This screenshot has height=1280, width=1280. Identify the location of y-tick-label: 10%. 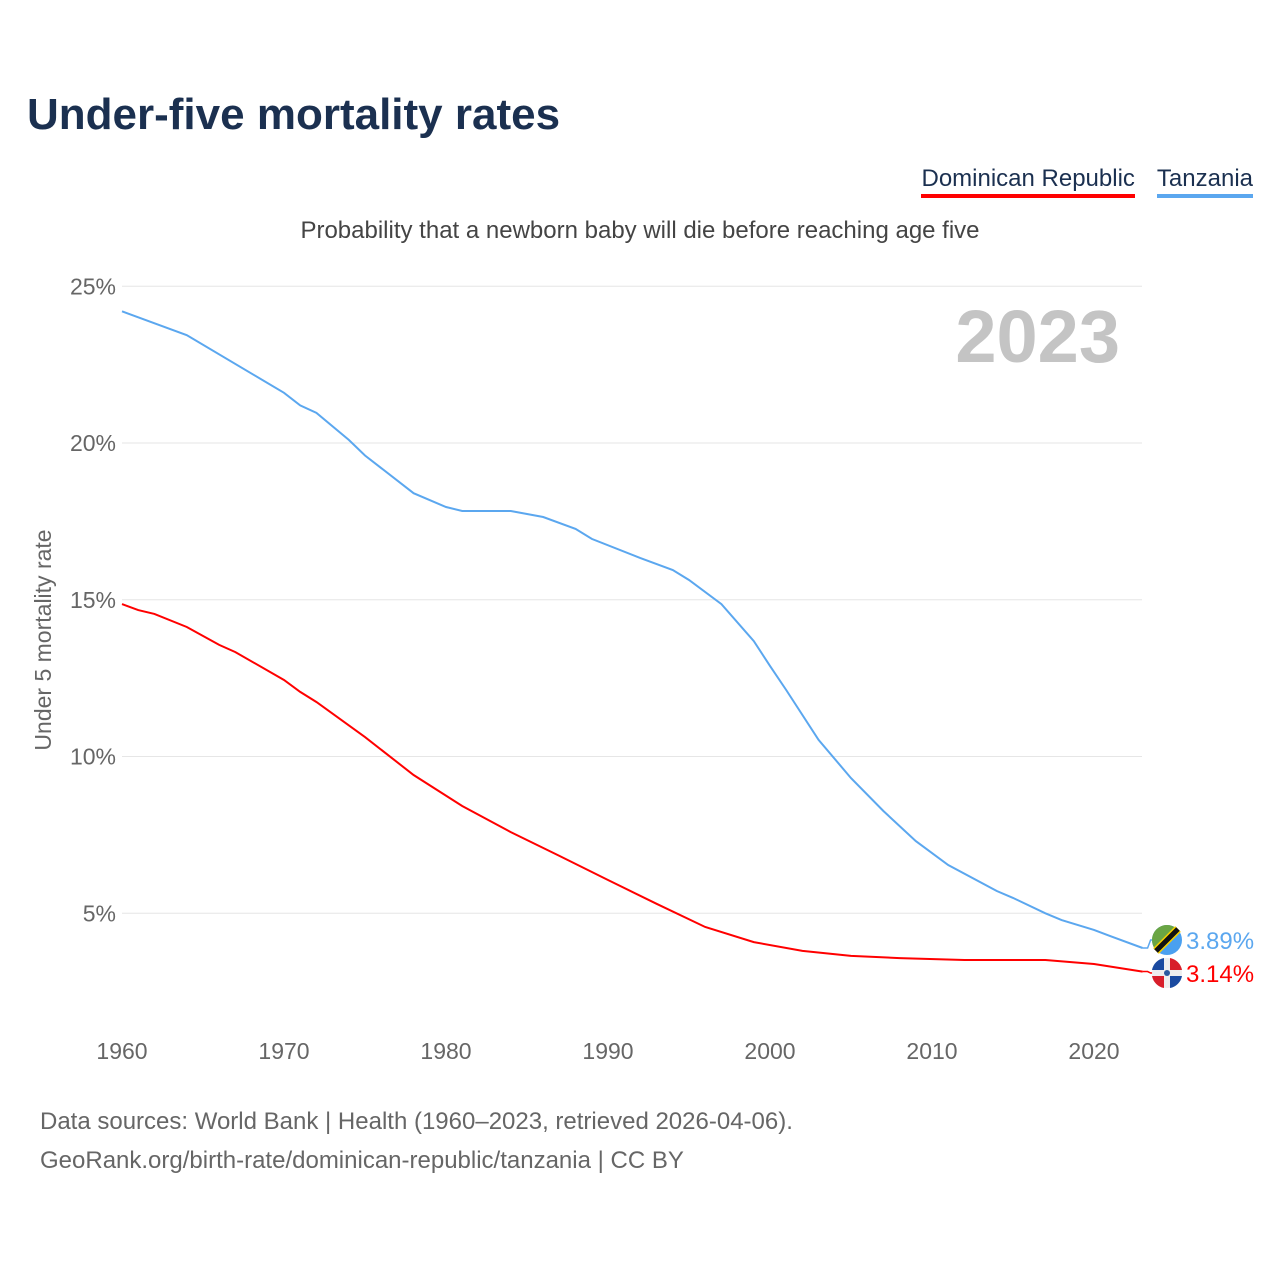
(93, 757).